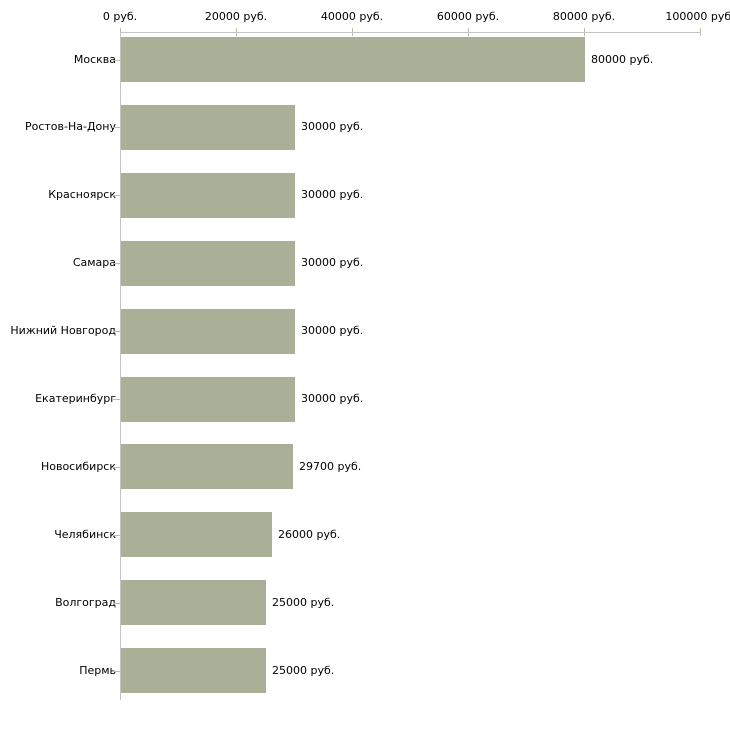 The height and width of the screenshot is (730, 730). Describe the element at coordinates (236, 16) in the screenshot. I see `x-axis-tick-label: 20000 руб.` at that location.